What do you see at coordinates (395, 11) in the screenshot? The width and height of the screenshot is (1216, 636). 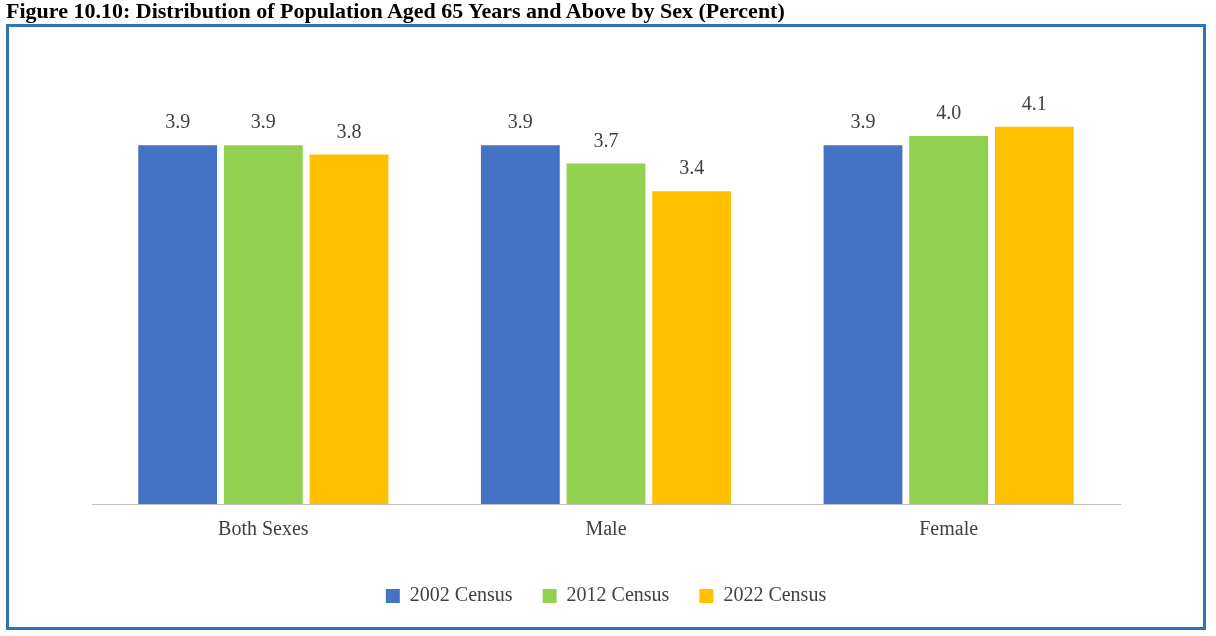 I see `chart-title: Figure 10.10: Distribution of Population Aged 65 Years and Above by Sex (Percent)` at bounding box center [395, 11].